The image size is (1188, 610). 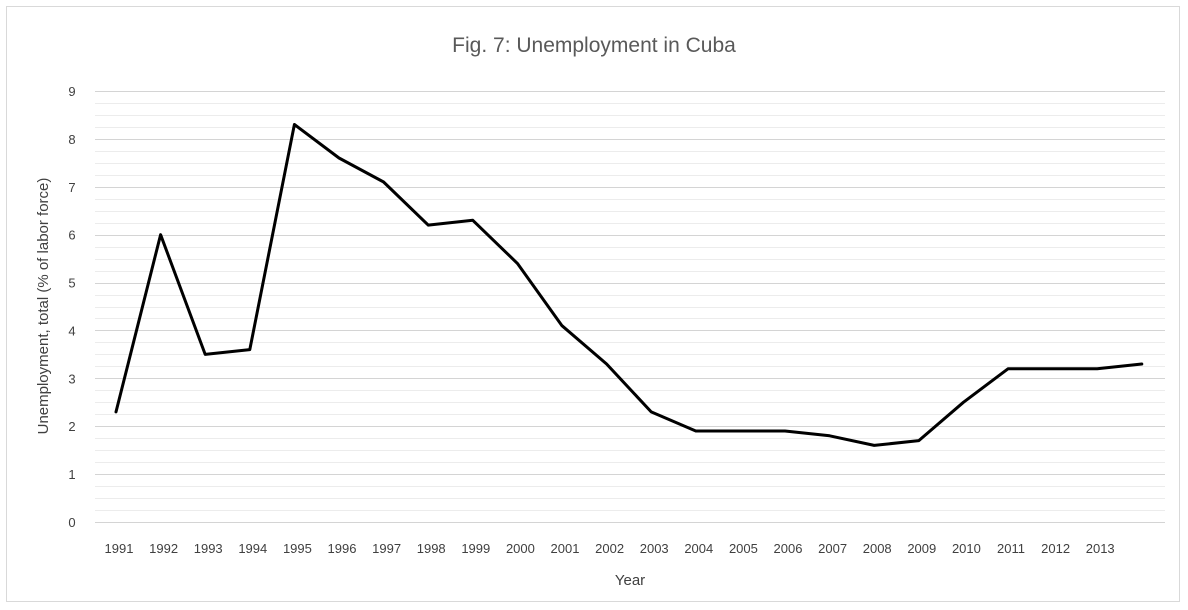 What do you see at coordinates (788, 548) in the screenshot?
I see `x-tick-label: 2006` at bounding box center [788, 548].